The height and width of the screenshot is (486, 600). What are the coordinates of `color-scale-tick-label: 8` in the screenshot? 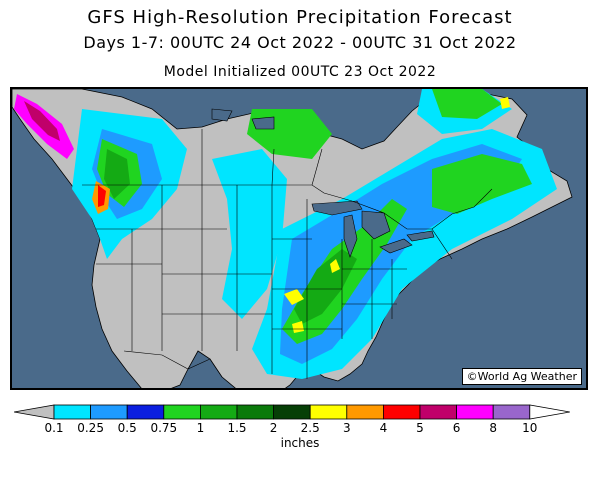 It's located at (493, 428).